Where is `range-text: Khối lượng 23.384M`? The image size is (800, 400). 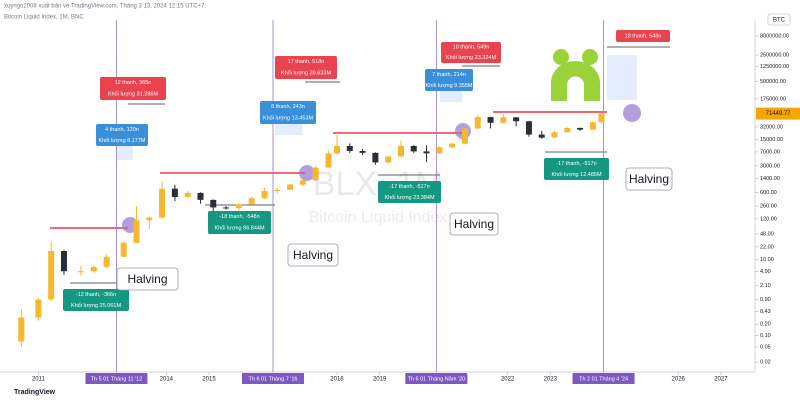 range-text: Khối lượng 23.384M is located at coordinates (409, 198).